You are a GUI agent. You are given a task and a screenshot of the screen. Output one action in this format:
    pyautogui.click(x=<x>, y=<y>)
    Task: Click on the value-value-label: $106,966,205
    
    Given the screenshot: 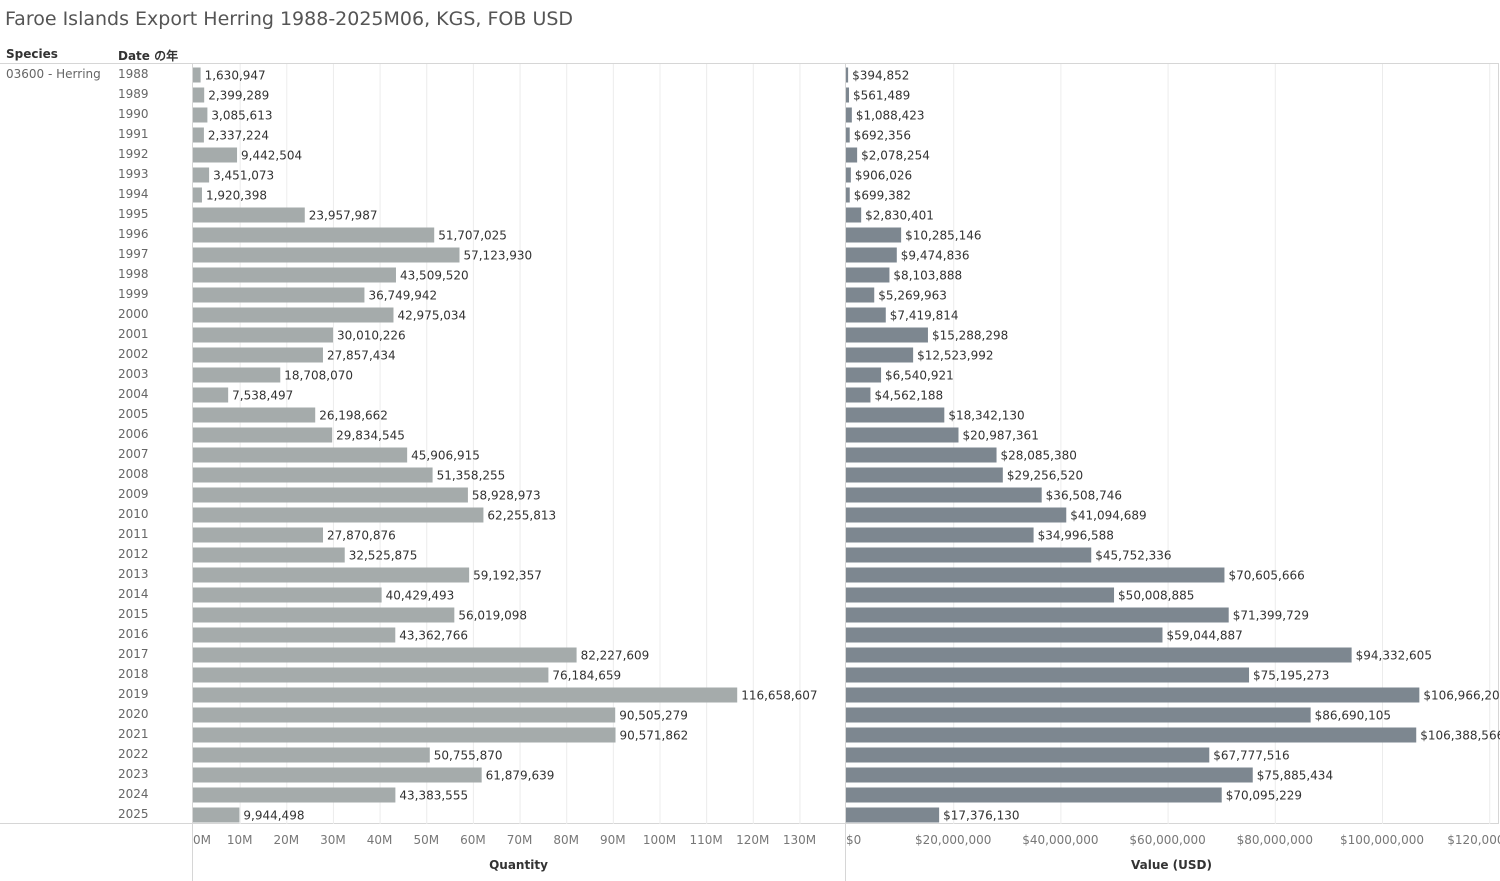 What is the action you would take?
    pyautogui.click(x=1461, y=696)
    